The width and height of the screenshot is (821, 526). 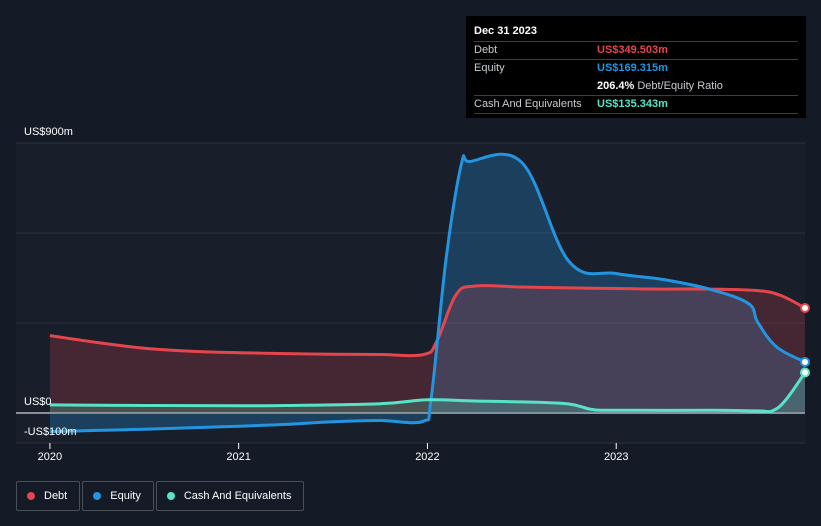 I want to click on legend-label-equity: Equity, so click(x=125, y=496).